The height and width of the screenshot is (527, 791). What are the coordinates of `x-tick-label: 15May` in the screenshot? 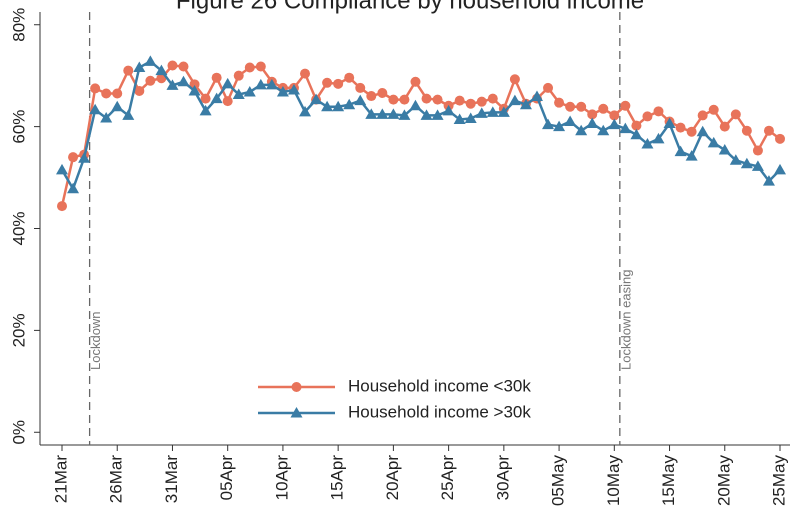 It's located at (668, 481).